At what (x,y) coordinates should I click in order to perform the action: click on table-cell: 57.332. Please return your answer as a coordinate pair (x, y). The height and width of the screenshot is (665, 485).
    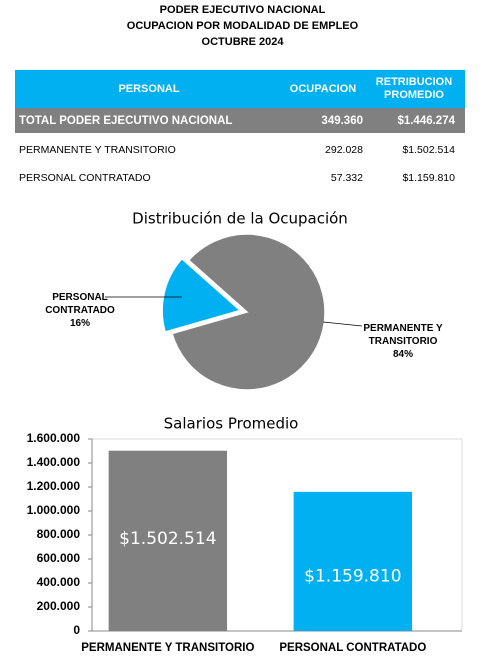
    Looking at the image, I should click on (346, 178).